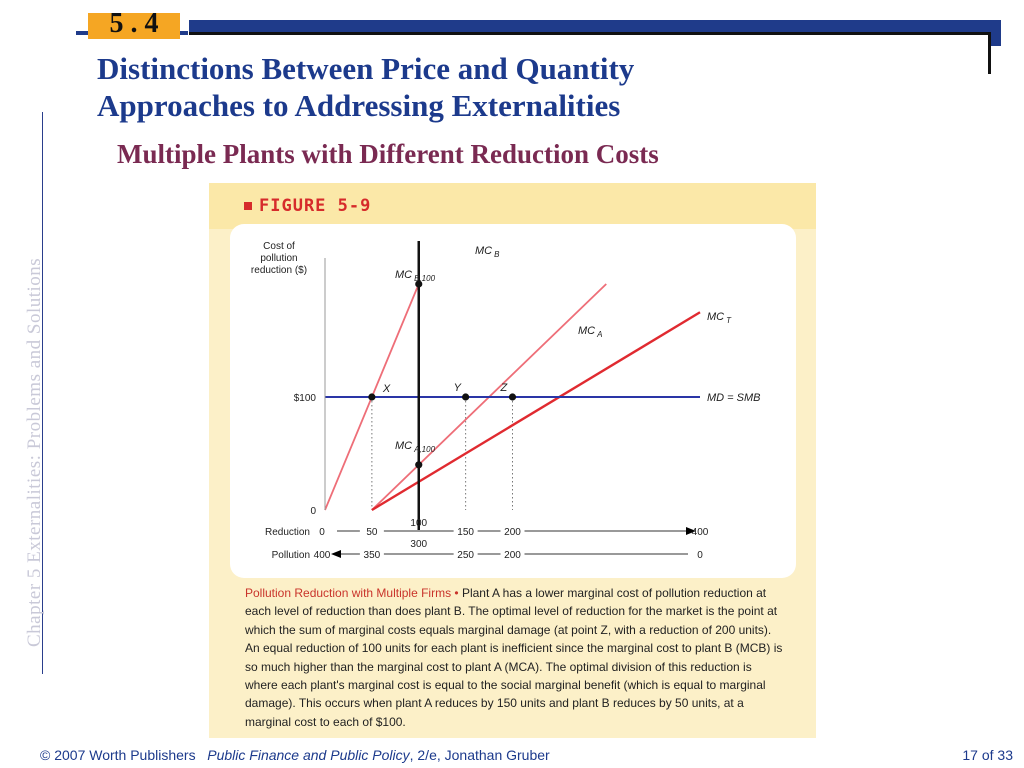 Image resolution: width=1024 pixels, height=768 pixels. Describe the element at coordinates (595, 26) in the screenshot. I see `header-bar` at that location.